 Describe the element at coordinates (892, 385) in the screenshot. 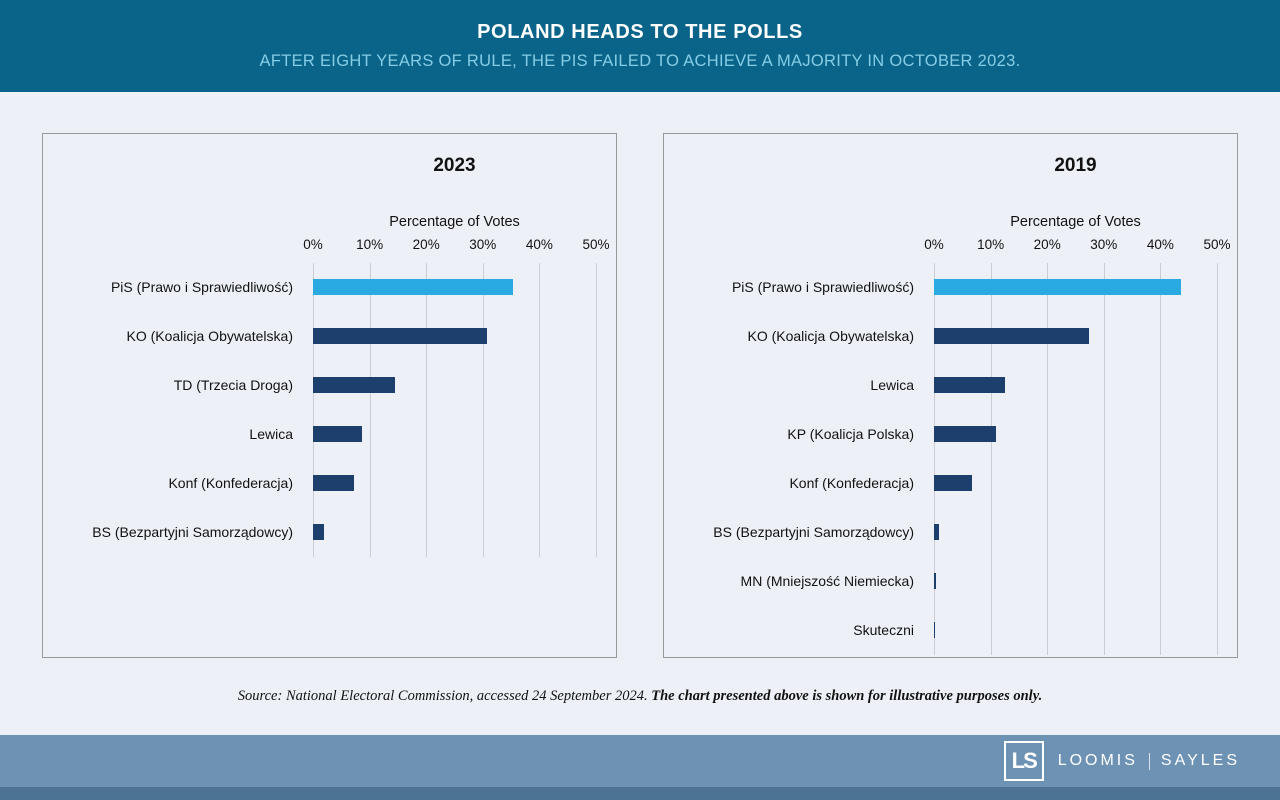

I see `category-label: Lewica` at that location.